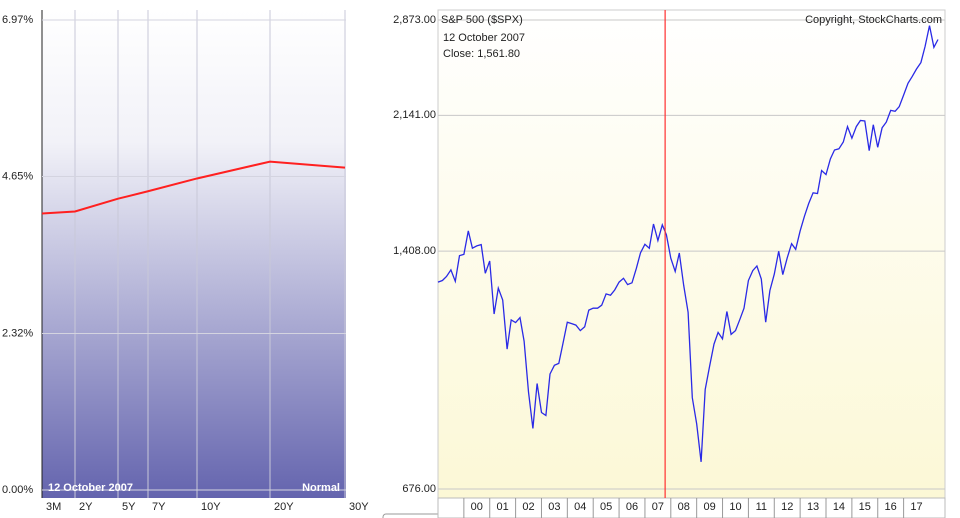 The height and width of the screenshot is (518, 960). What do you see at coordinates (658, 507) in the screenshot?
I see `x-tick-label: 07` at bounding box center [658, 507].